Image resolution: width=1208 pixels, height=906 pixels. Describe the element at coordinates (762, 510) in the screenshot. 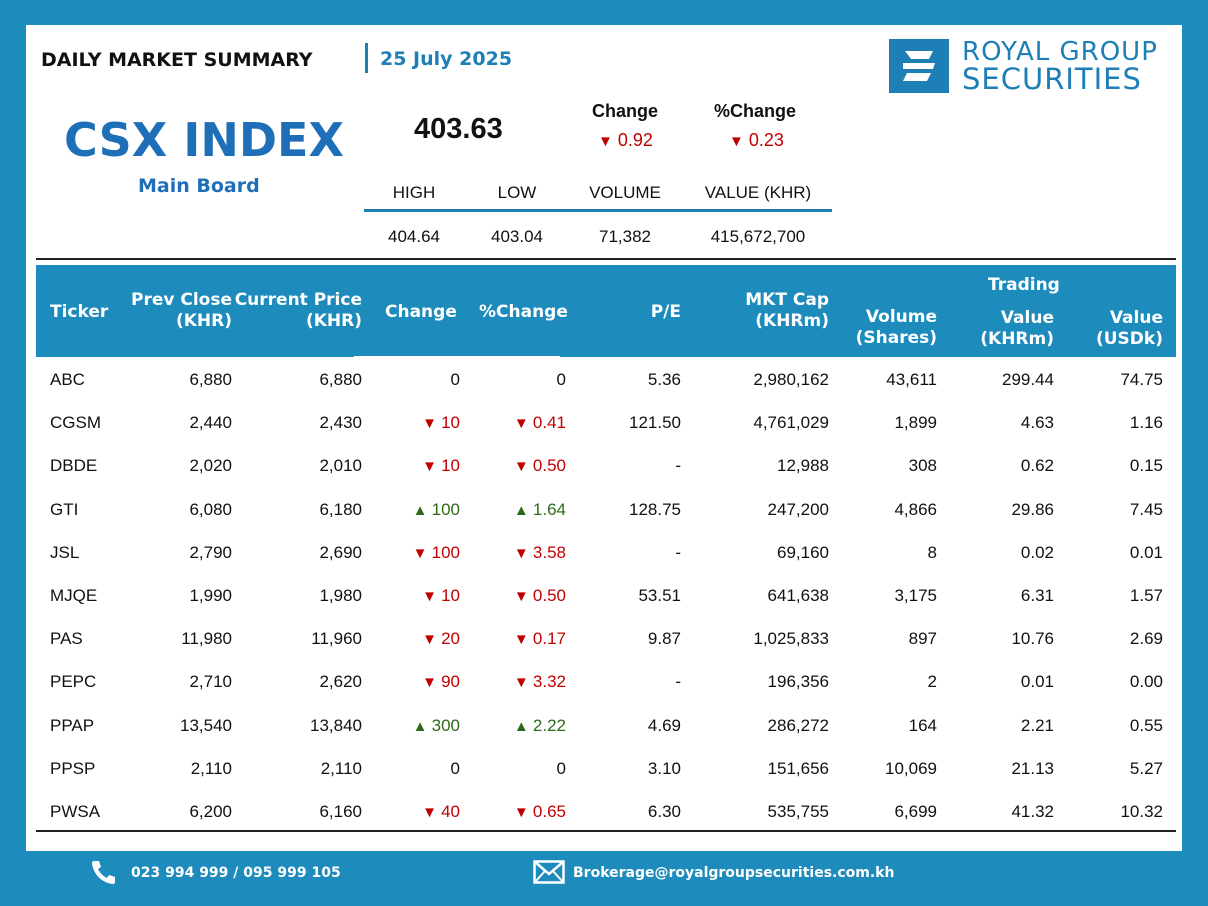

I see `cell-mkt-cap: 247,200` at that location.